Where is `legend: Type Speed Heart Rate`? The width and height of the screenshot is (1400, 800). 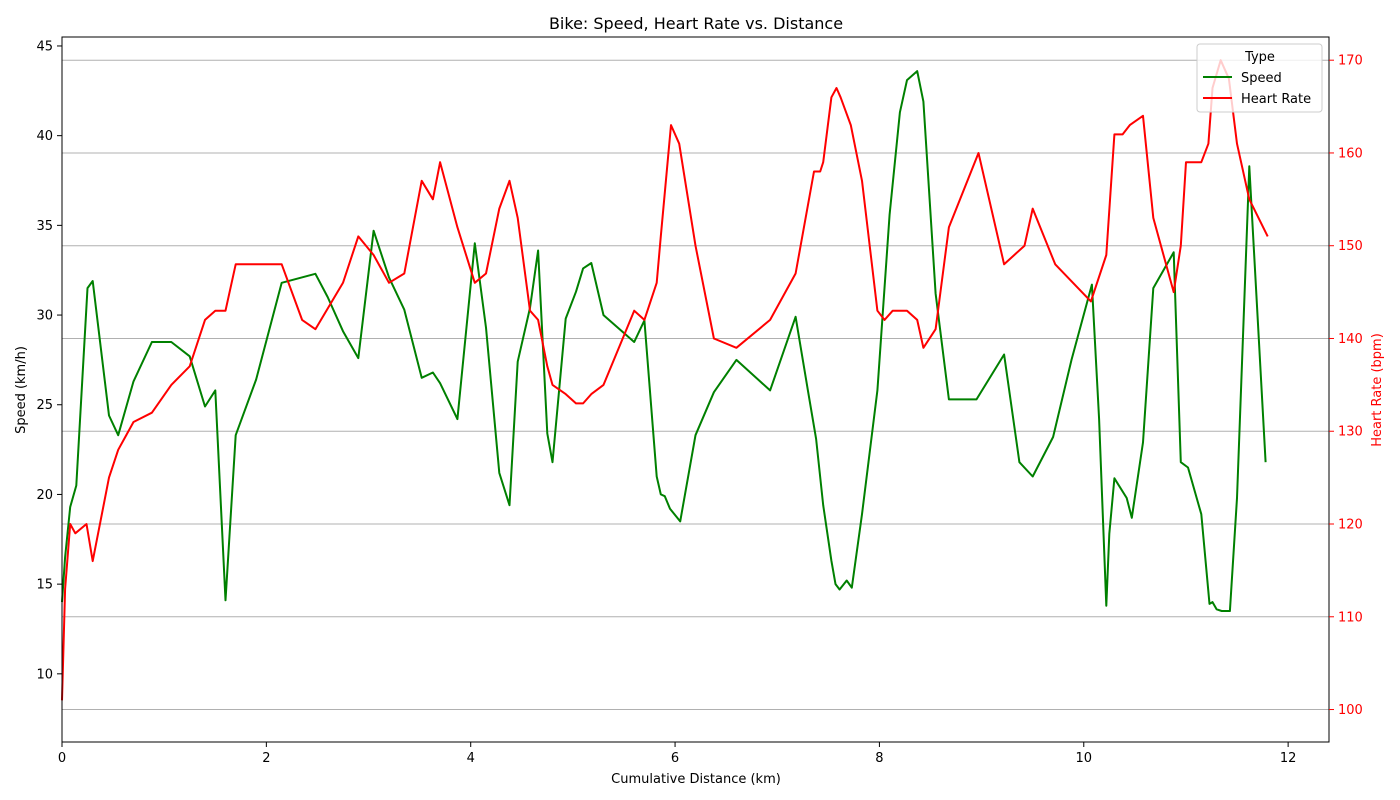 legend: Type Speed Heart Rate is located at coordinates (1259, 78).